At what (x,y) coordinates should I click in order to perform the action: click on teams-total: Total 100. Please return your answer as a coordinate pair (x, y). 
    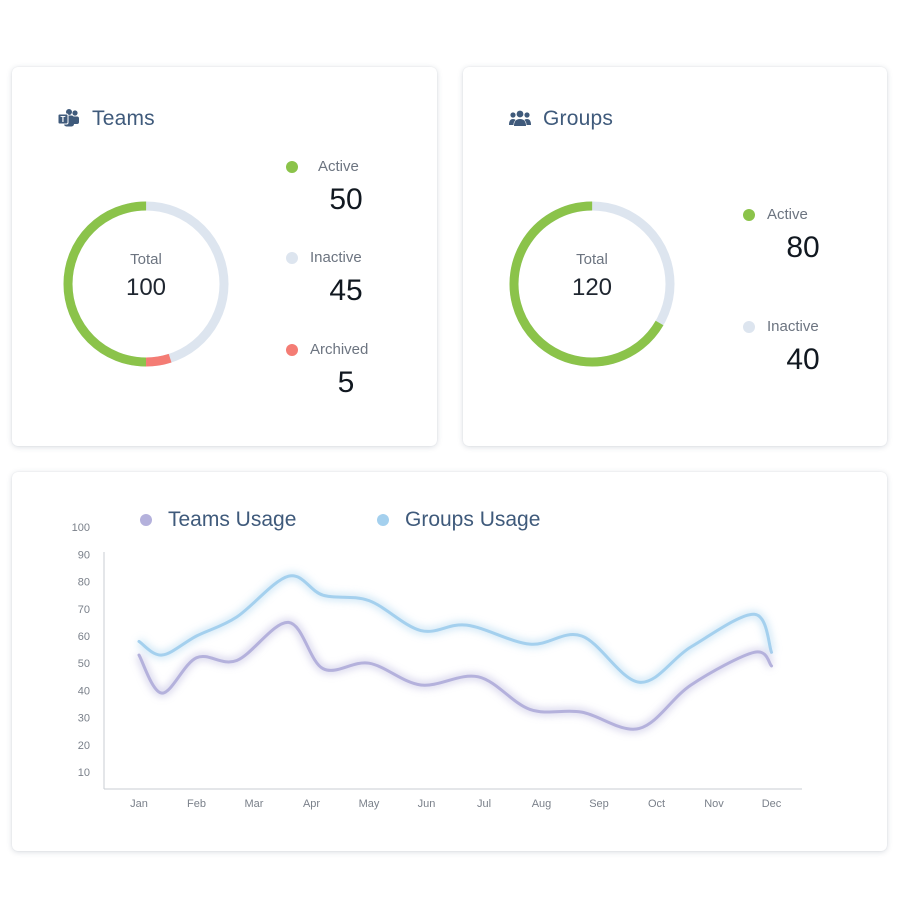
    Looking at the image, I should click on (146, 276).